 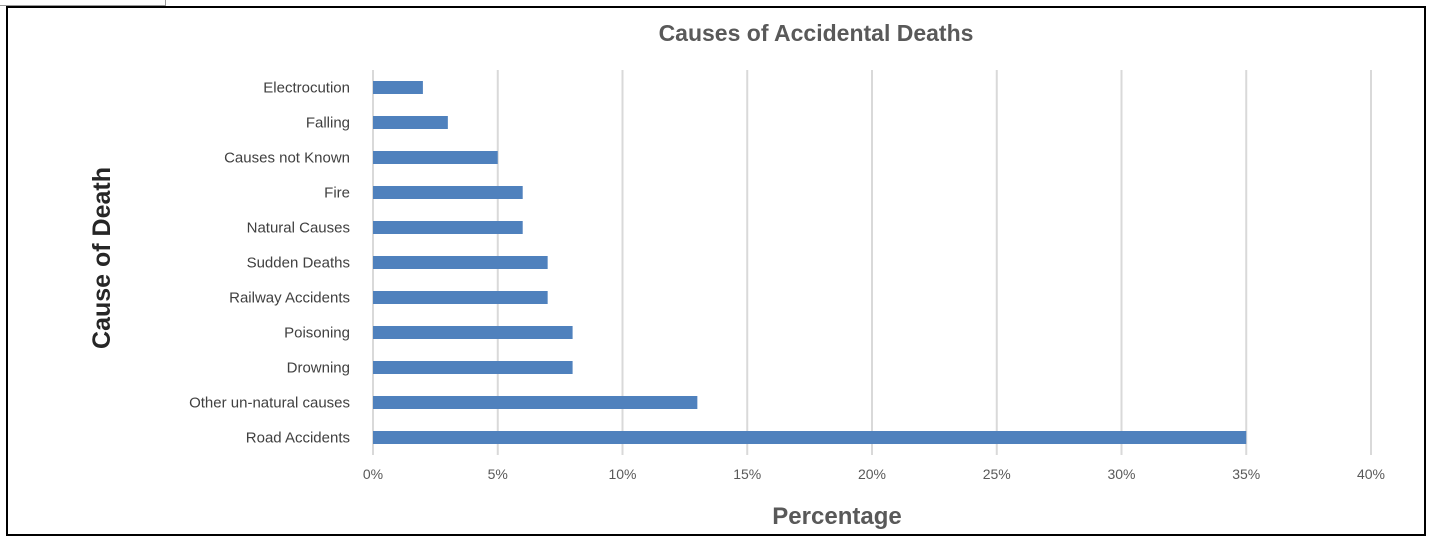 I want to click on x-tick-labels: 0% 5% 10% 15% 20% 25% 30% 35% 40%, so click(x=874, y=474).